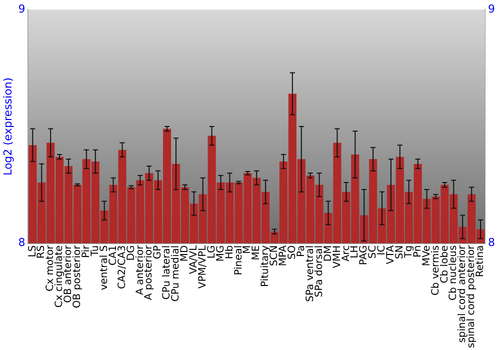  I want to click on x-tick-label: Tu, so click(95, 251).